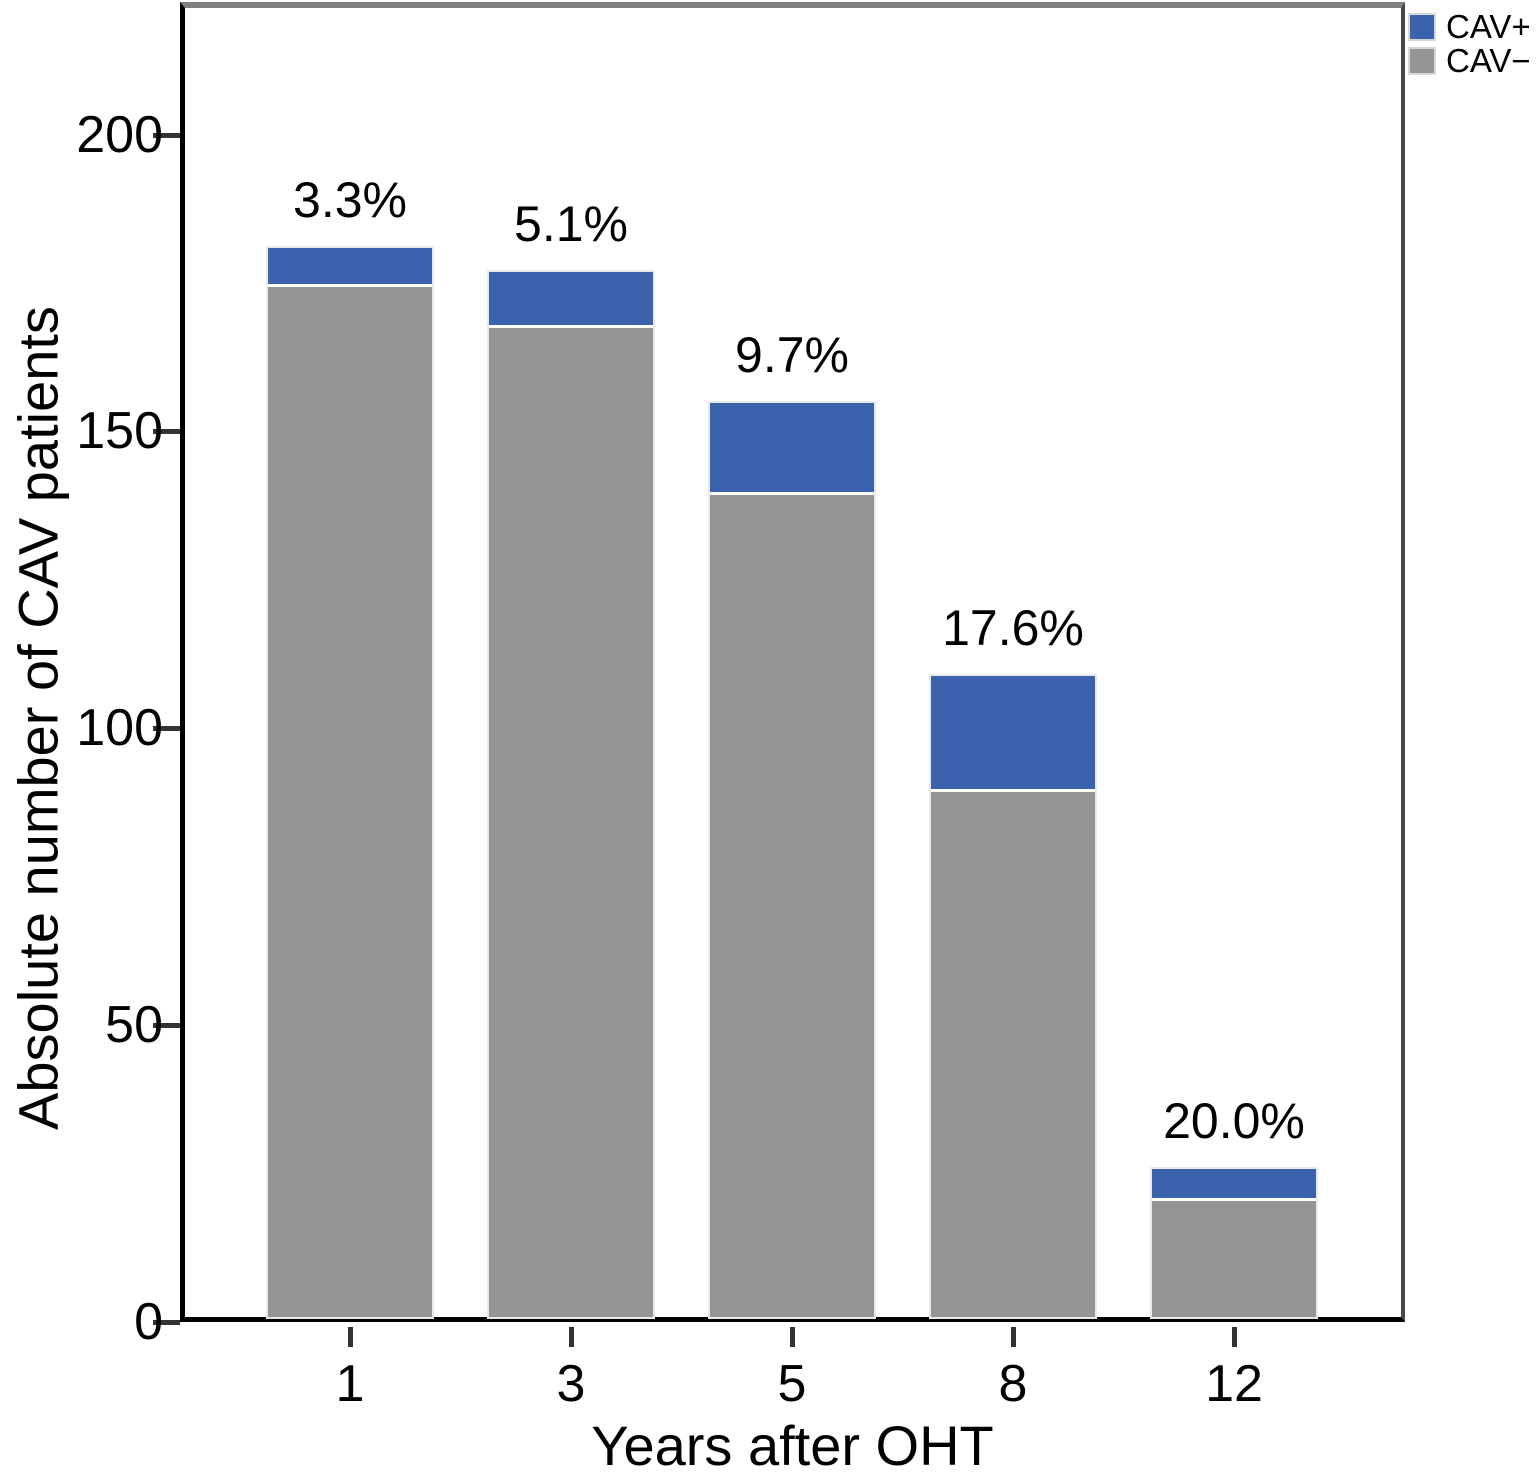 Image resolution: width=1536 pixels, height=1475 pixels. Describe the element at coordinates (119, 431) in the screenshot. I see `y-tick-label: 150` at that location.